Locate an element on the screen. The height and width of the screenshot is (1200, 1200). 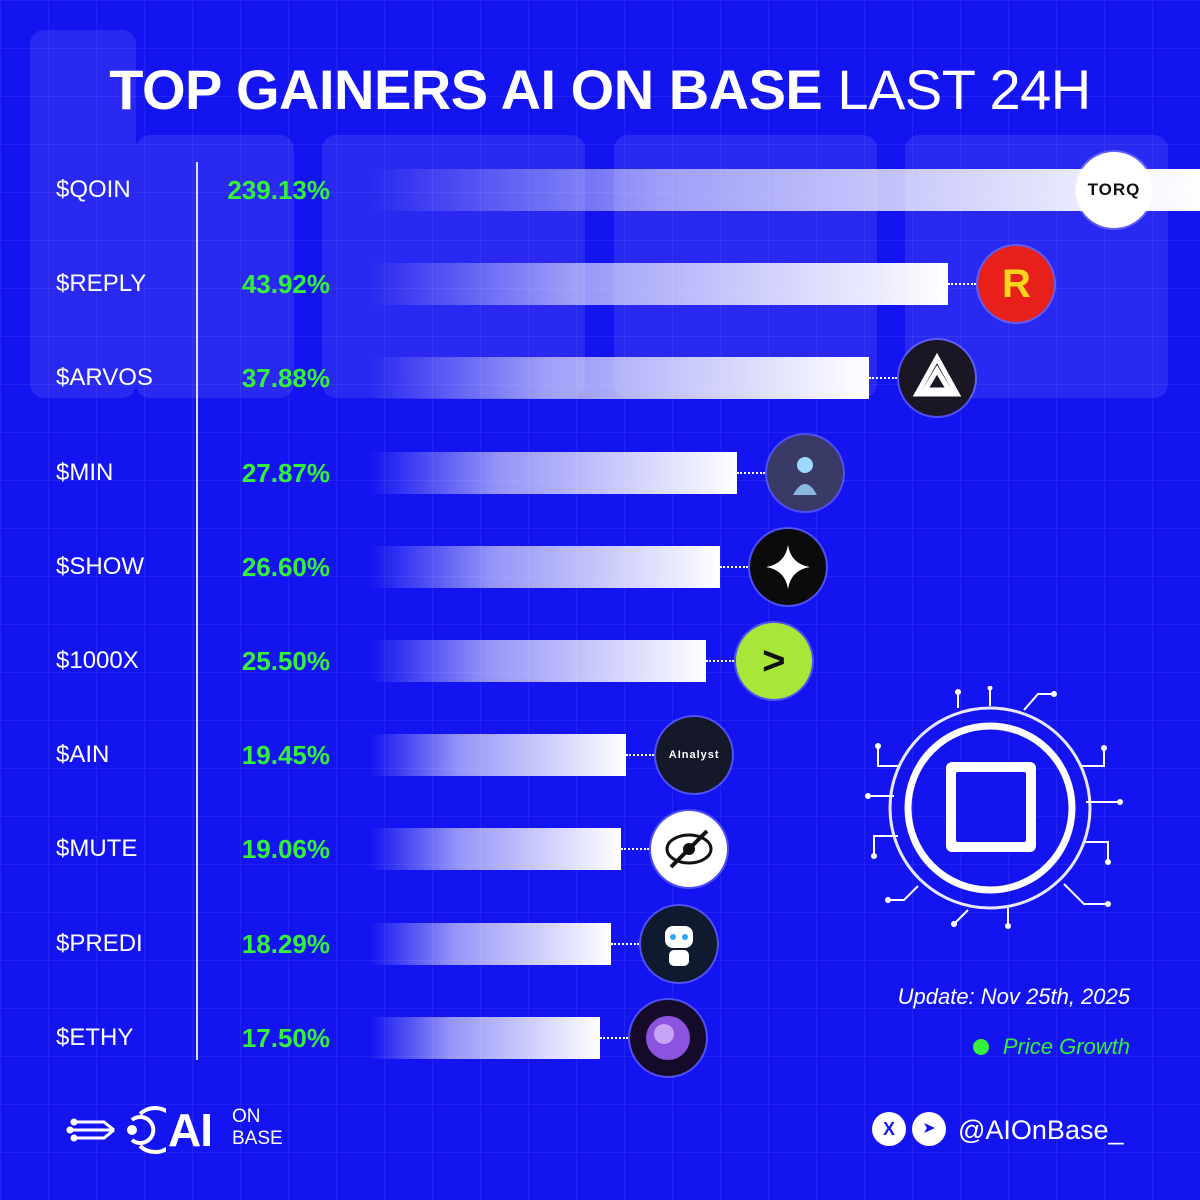
legend-swatch is located at coordinates (980, 1047).